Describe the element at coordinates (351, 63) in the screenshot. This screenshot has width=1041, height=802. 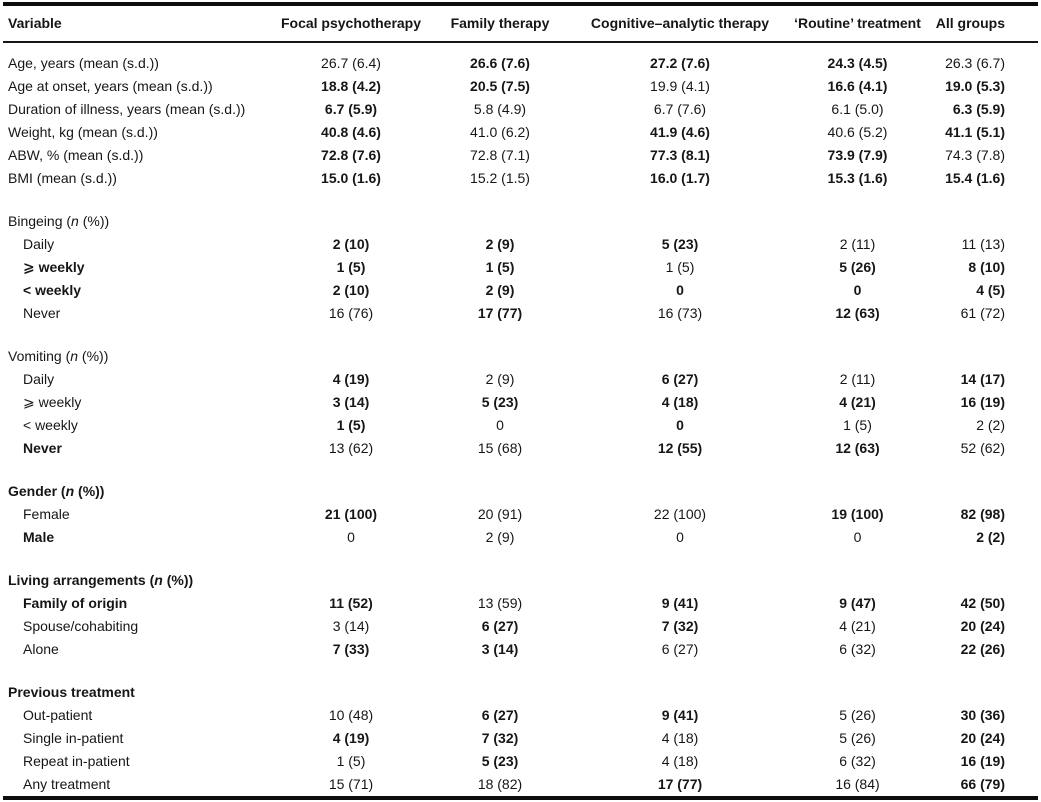
I see `cell-value: 26.7 (6.4)` at that location.